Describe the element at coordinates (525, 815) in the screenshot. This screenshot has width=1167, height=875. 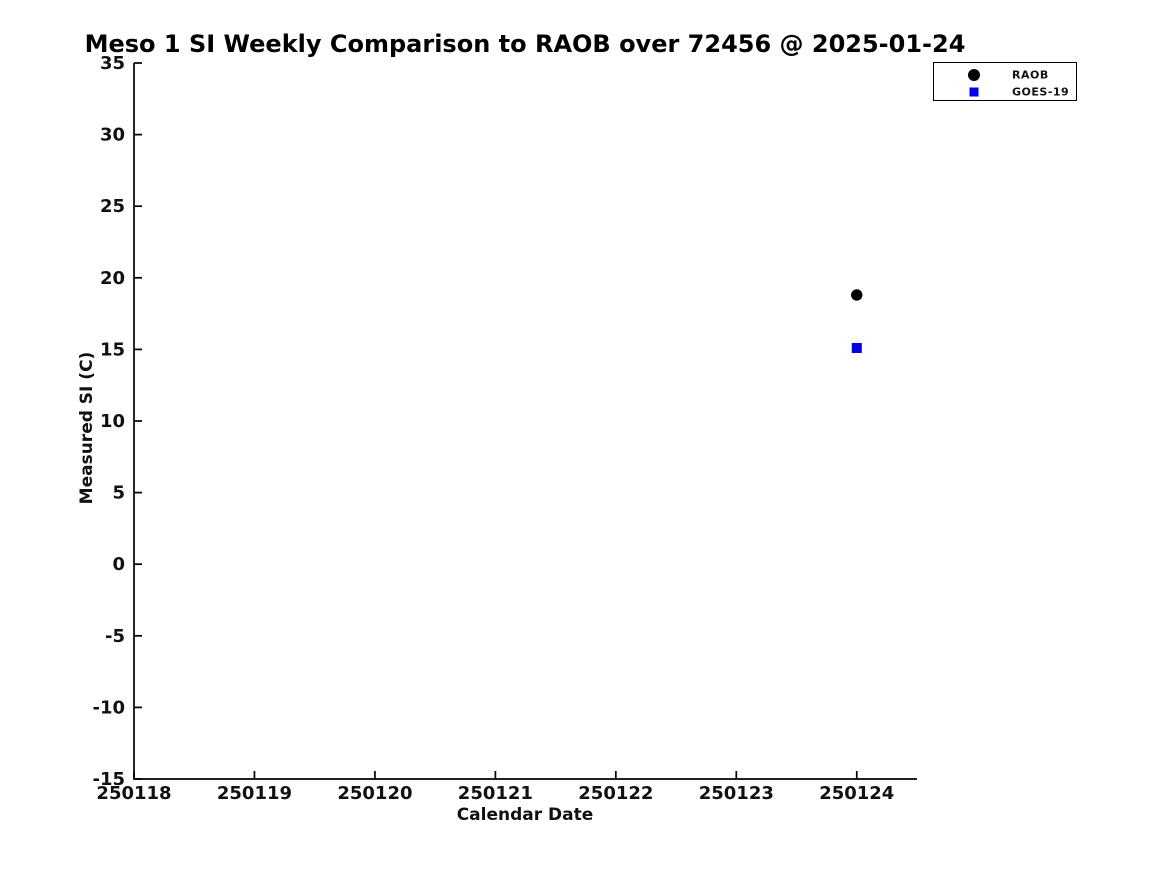
I see `x-axis-label: Calendar Date` at that location.